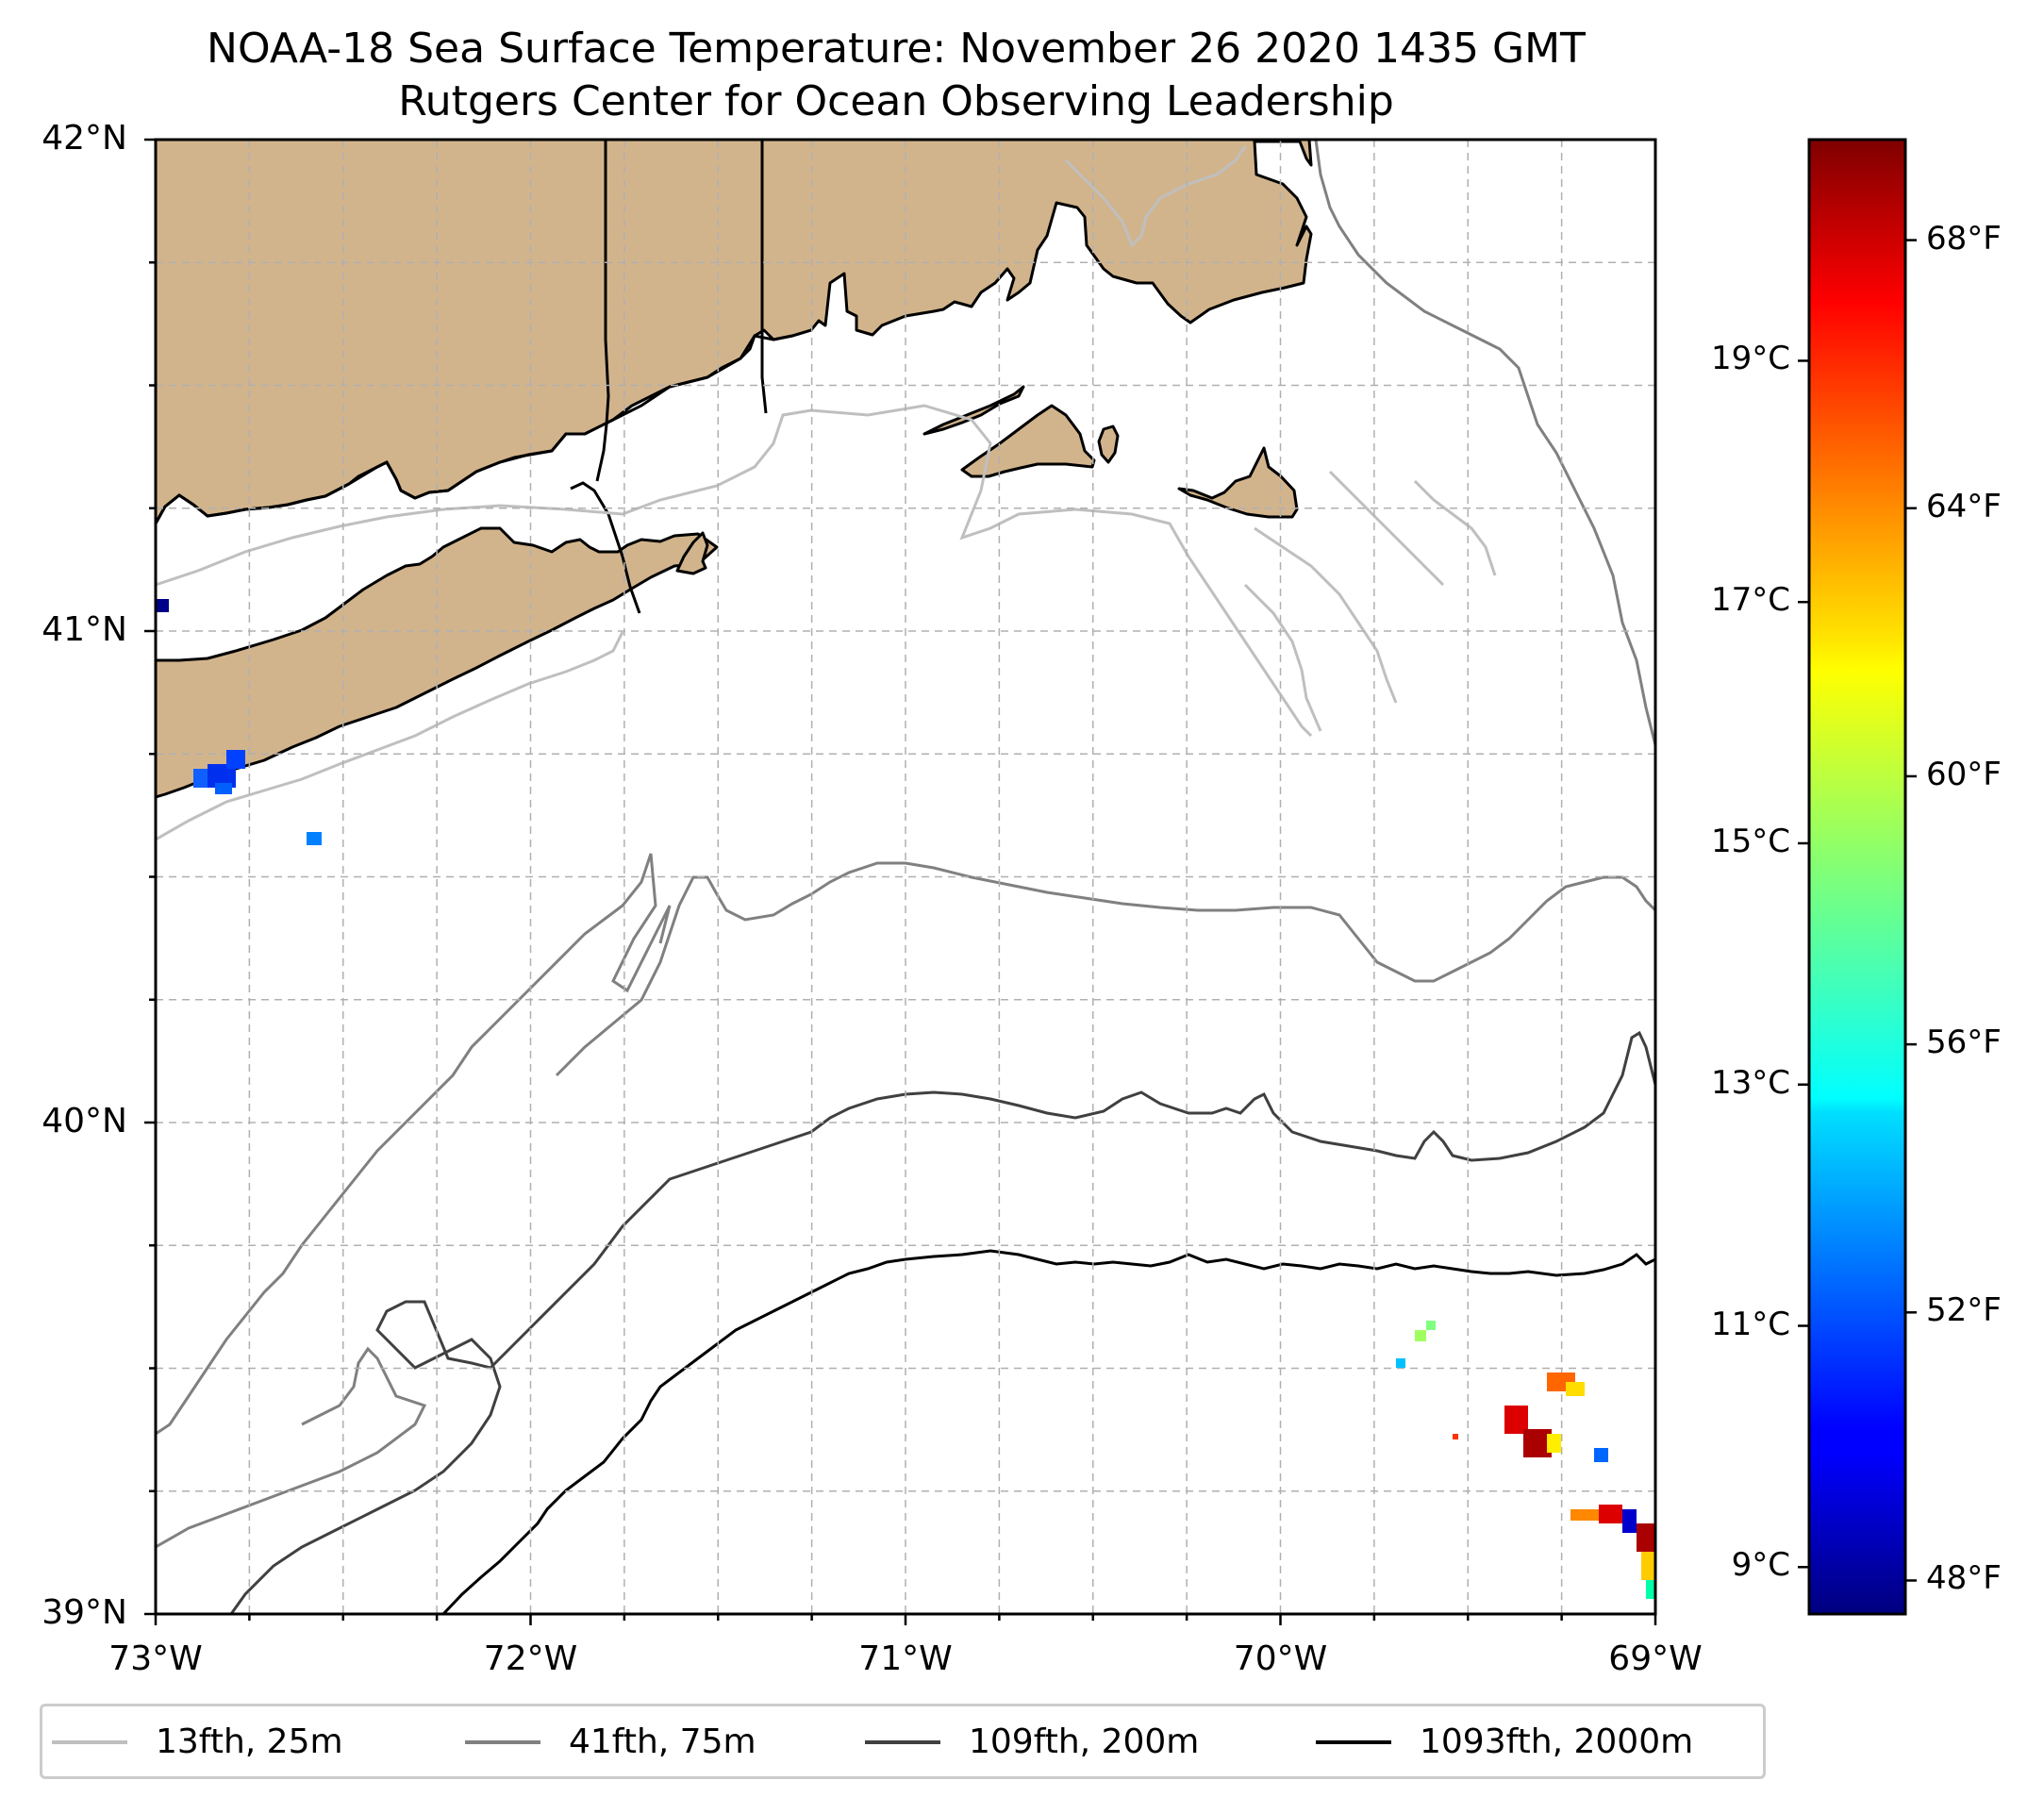 This screenshot has width=2044, height=1797. What do you see at coordinates (84, 1612) in the screenshot?
I see `lat-tick-label: 39°N` at bounding box center [84, 1612].